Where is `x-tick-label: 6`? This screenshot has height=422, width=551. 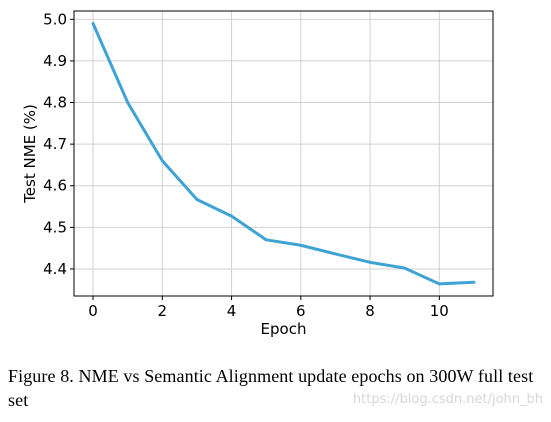
x-tick-label: 6 is located at coordinates (301, 311).